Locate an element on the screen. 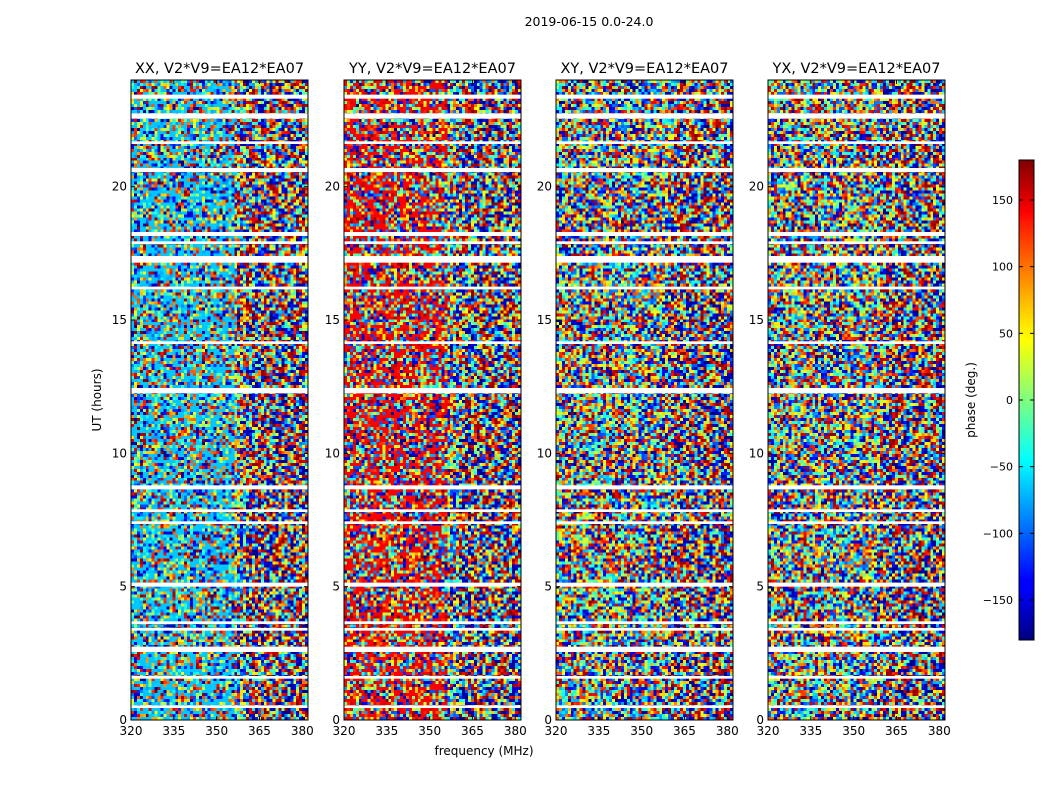 The height and width of the screenshot is (800, 1050). colorbar-tick-label: 0 is located at coordinates (1009, 400).